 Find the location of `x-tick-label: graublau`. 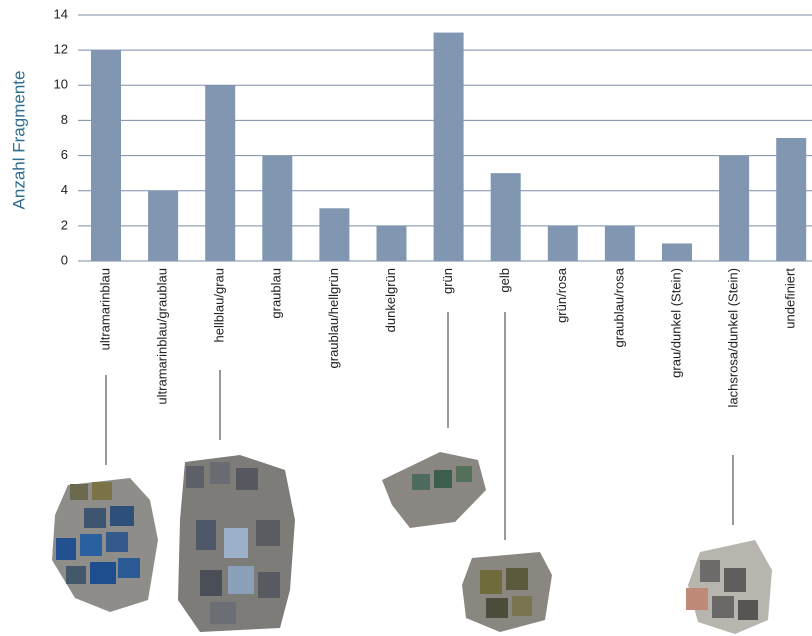

x-tick-label: graublau is located at coordinates (276, 293).